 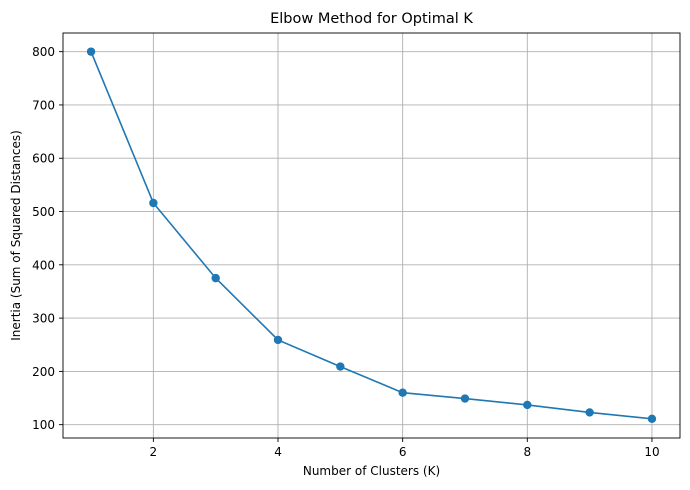 What do you see at coordinates (47, 238) in the screenshot?
I see `y-axis: 100 200 300 400 500 600 700 800` at bounding box center [47, 238].